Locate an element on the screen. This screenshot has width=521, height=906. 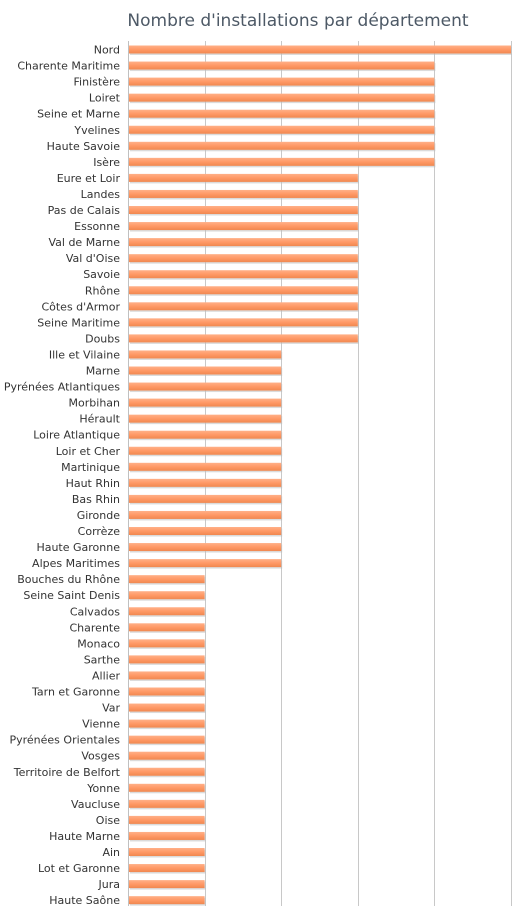
category-label: Haute Garonne is located at coordinates (78, 547).